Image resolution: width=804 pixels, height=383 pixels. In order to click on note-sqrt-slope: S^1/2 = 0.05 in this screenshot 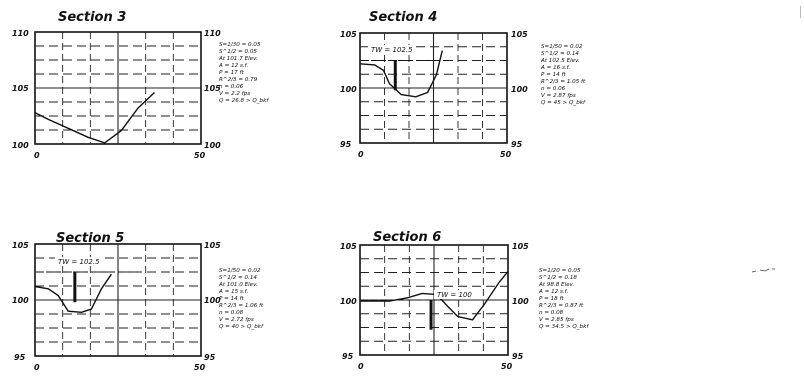, I will do `click(238, 52)`.